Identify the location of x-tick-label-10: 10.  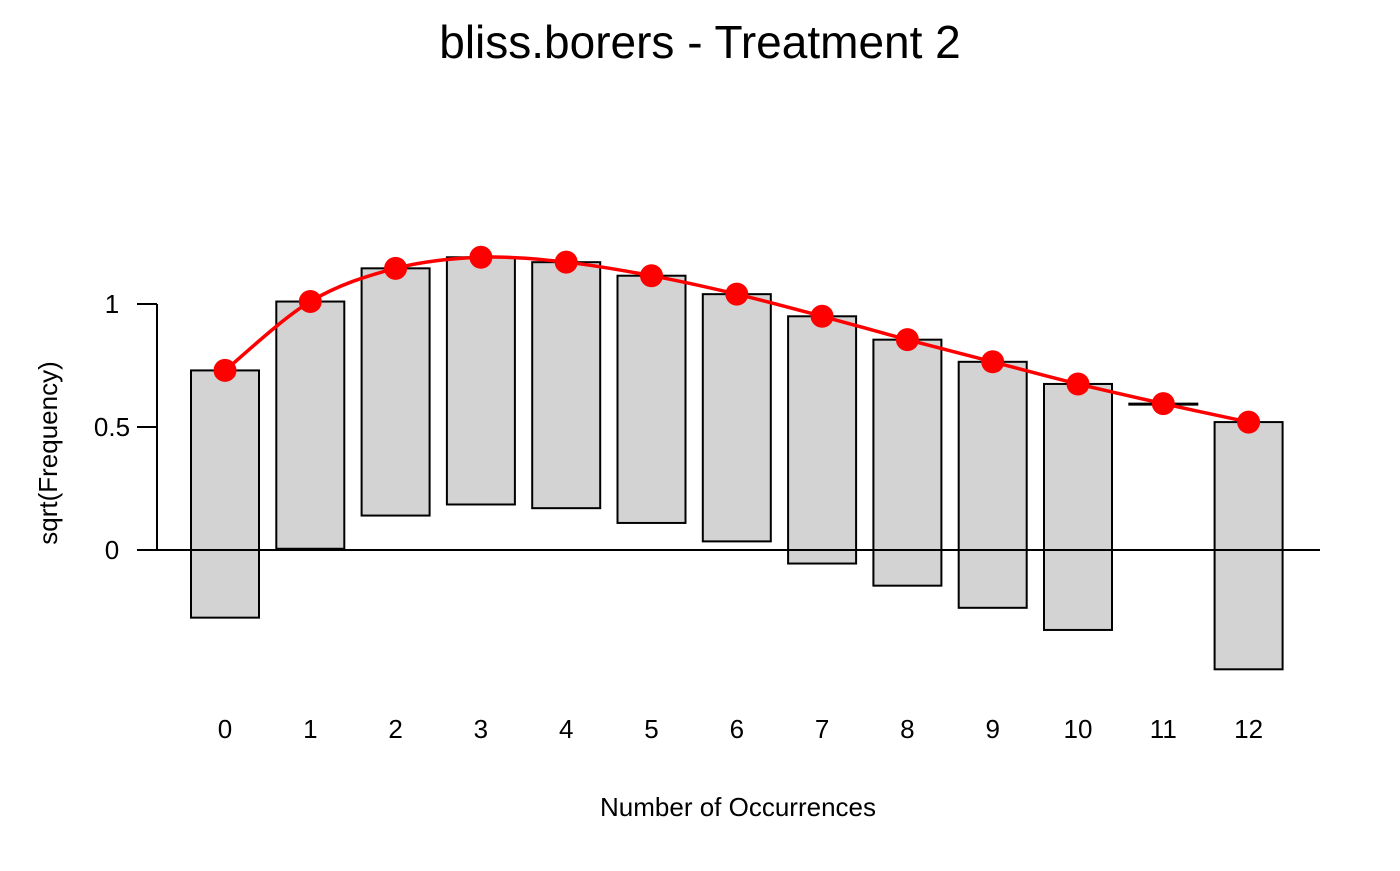
(1078, 729).